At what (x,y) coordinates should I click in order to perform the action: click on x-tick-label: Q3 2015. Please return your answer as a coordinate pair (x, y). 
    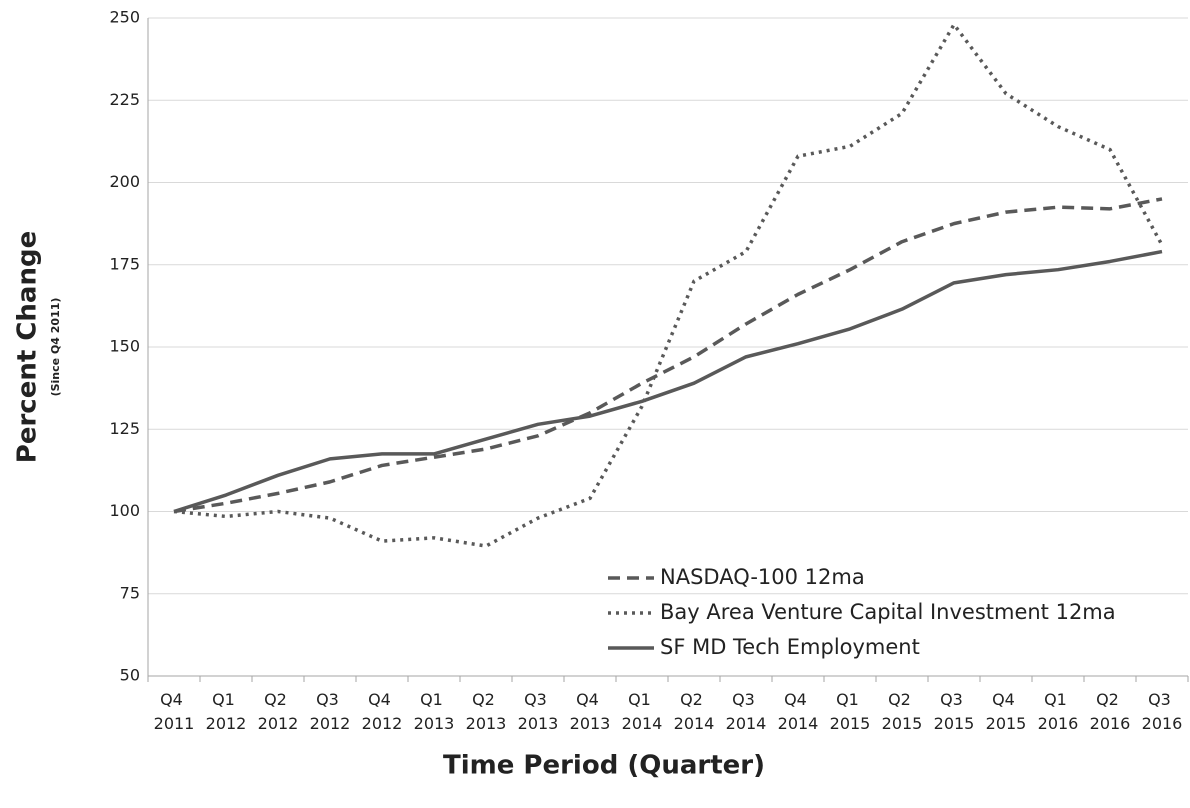
    Looking at the image, I should click on (954, 711).